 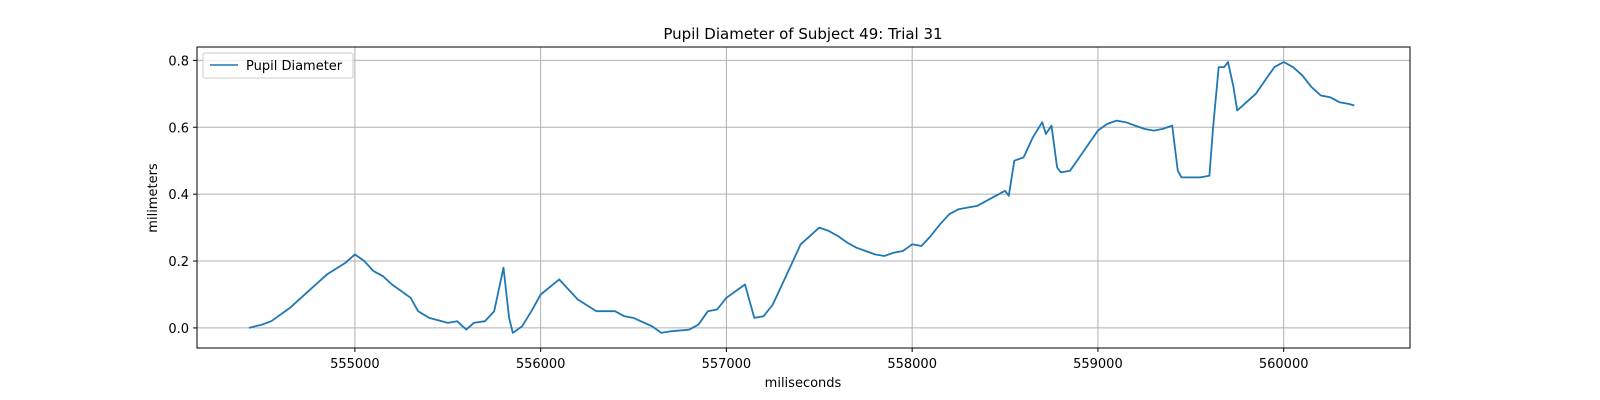 I want to click on legend-box, so click(x=278, y=65).